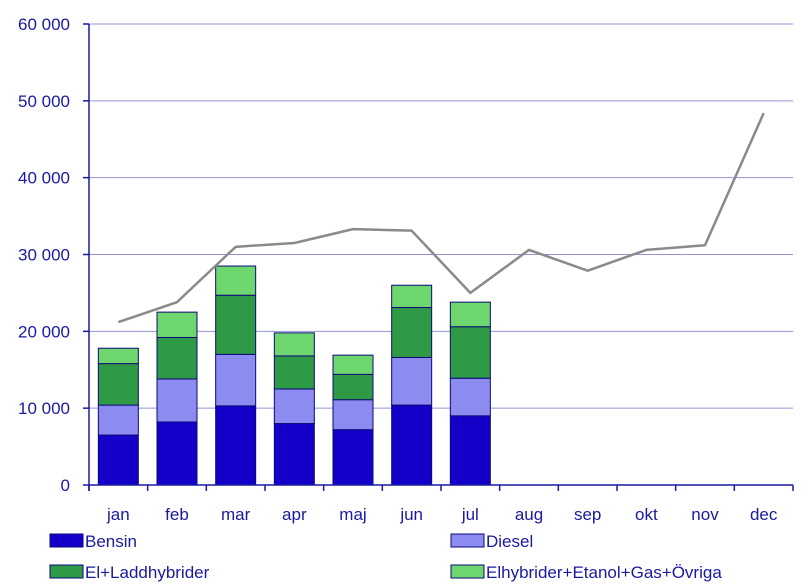 The width and height of the screenshot is (811, 586). I want to click on y-tick-label: 30 000, so click(44, 255).